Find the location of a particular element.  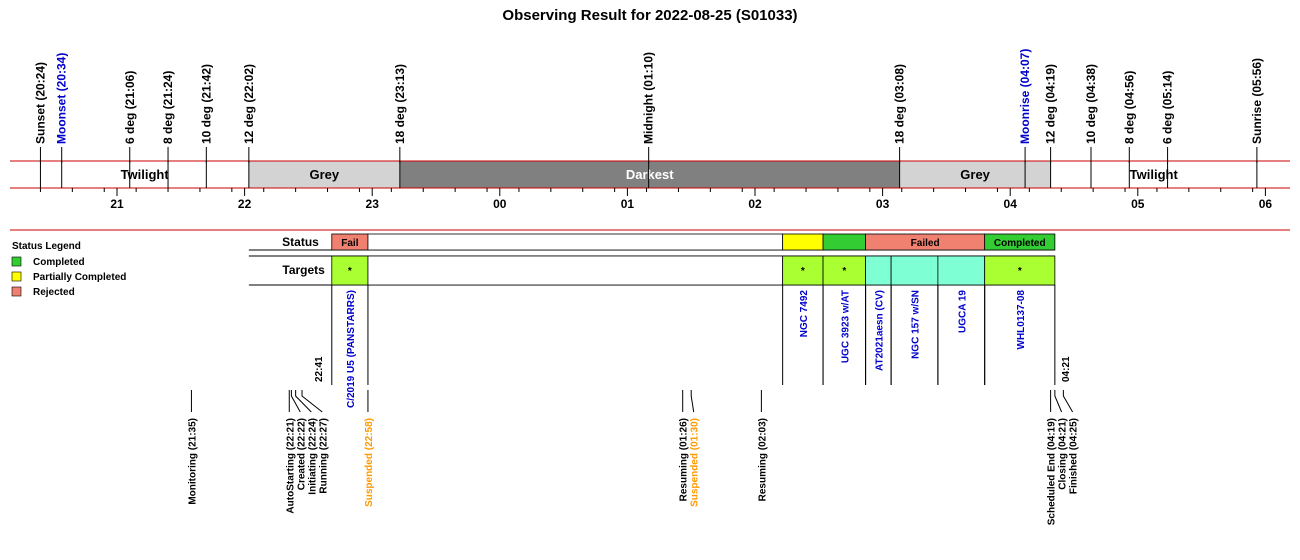

process-event-label: Initiating (22:24) is located at coordinates (312, 456).